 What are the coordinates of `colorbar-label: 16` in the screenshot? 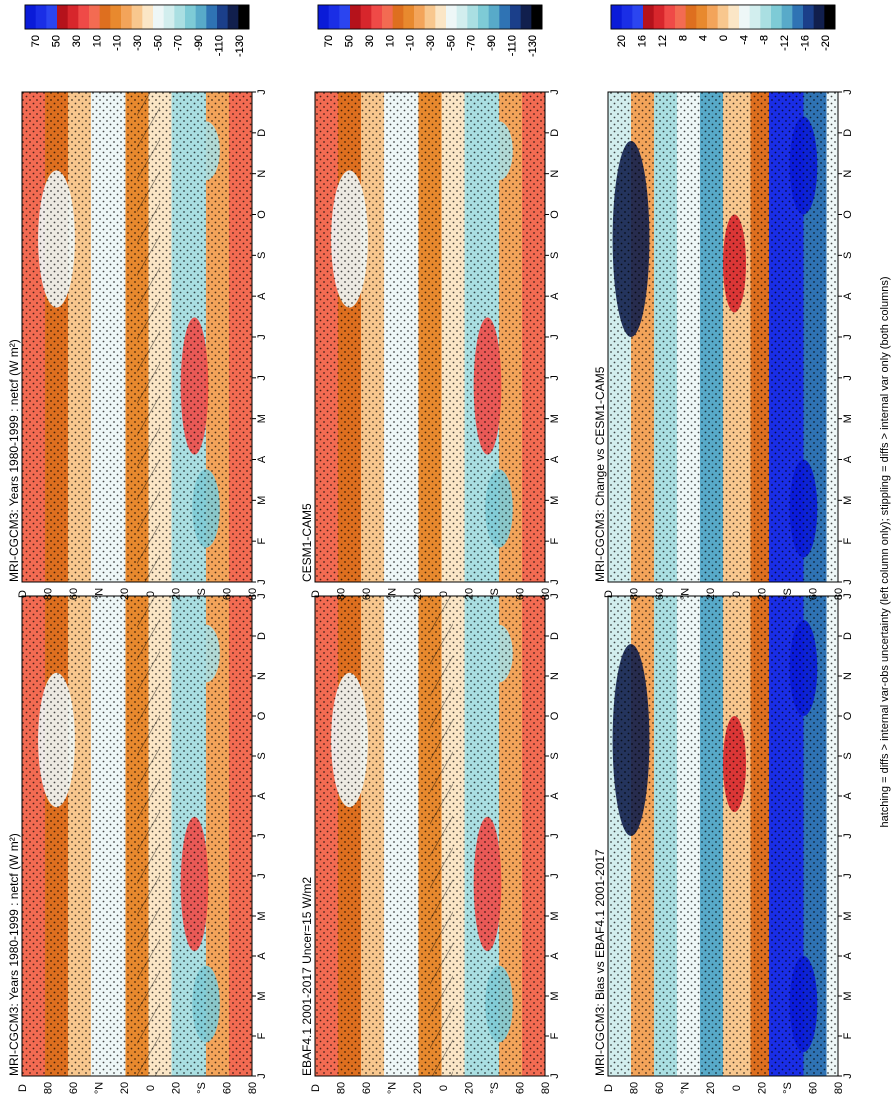 It's located at (643, 41).